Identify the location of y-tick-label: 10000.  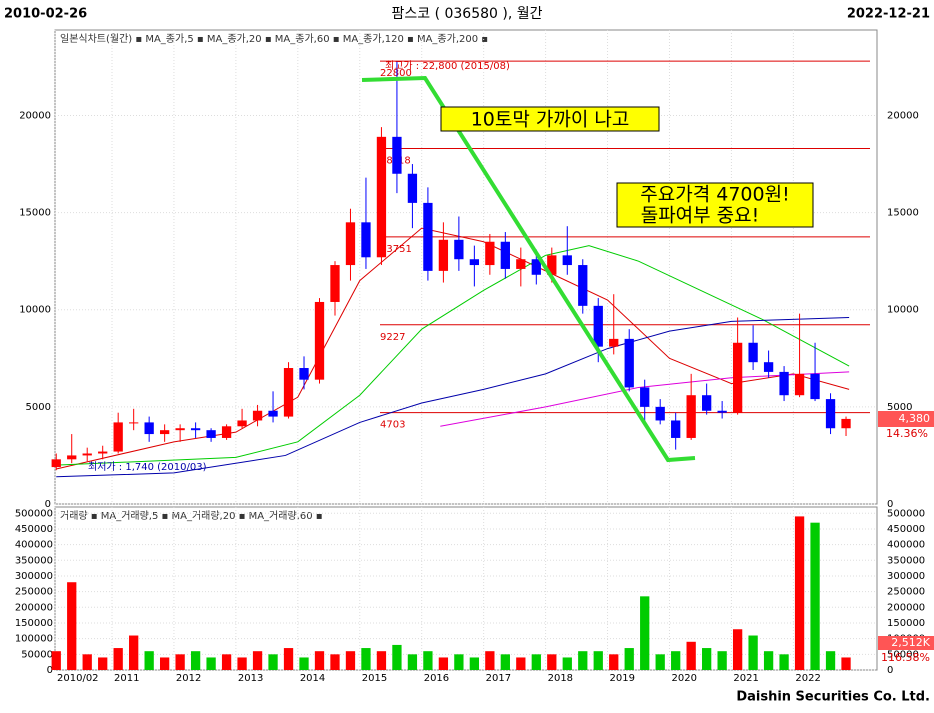
(35, 310).